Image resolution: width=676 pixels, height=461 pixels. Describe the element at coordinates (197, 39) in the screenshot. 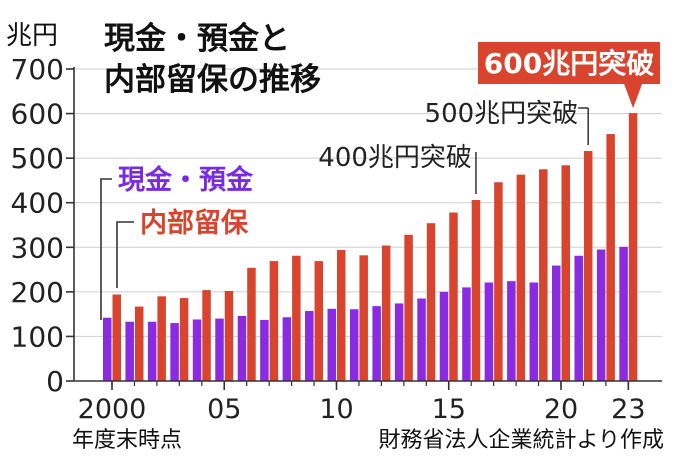

I see `chart-title-line-1: 現金・預金と` at that location.